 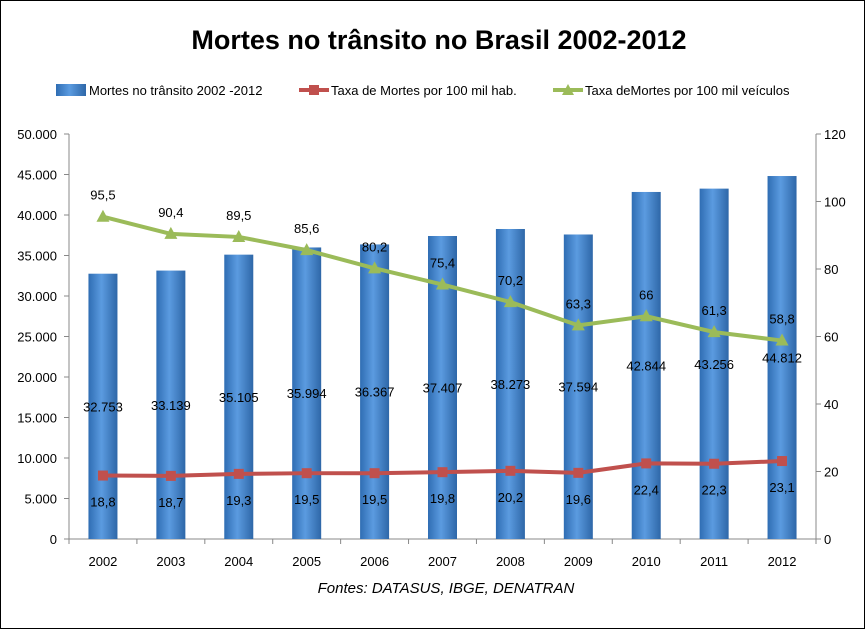 What do you see at coordinates (374, 561) in the screenshot?
I see `x-tick-label: 2006` at bounding box center [374, 561].